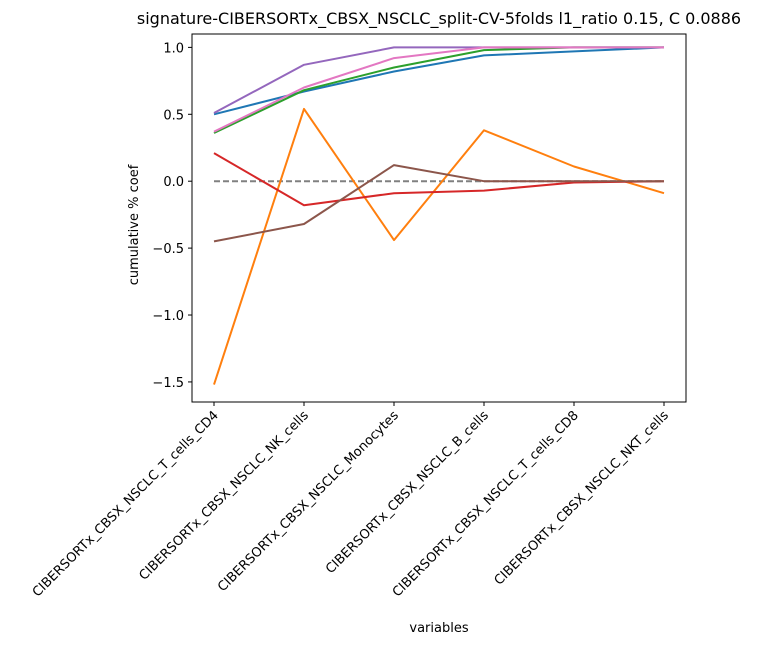 The image size is (762, 645). Describe the element at coordinates (168, 316) in the screenshot. I see `y-tick-label: −1.0` at that location.